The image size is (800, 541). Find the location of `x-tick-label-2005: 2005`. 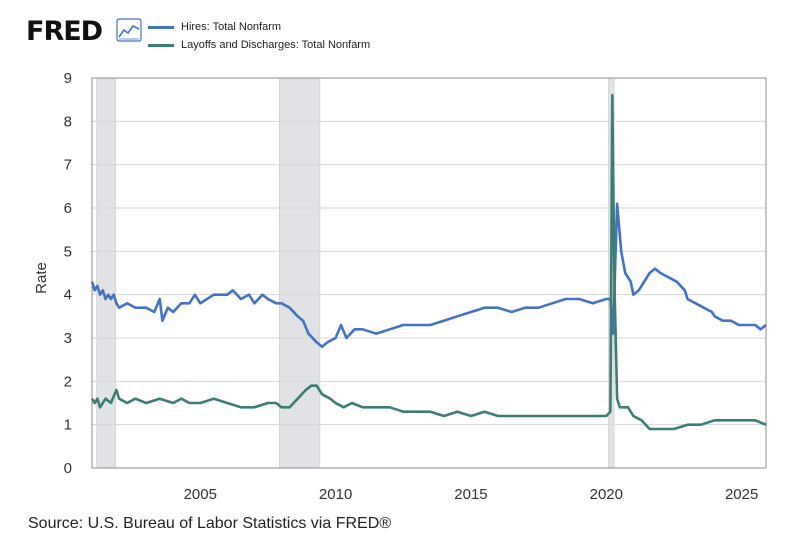

x-tick-label-2005: 2005 is located at coordinates (200, 494).